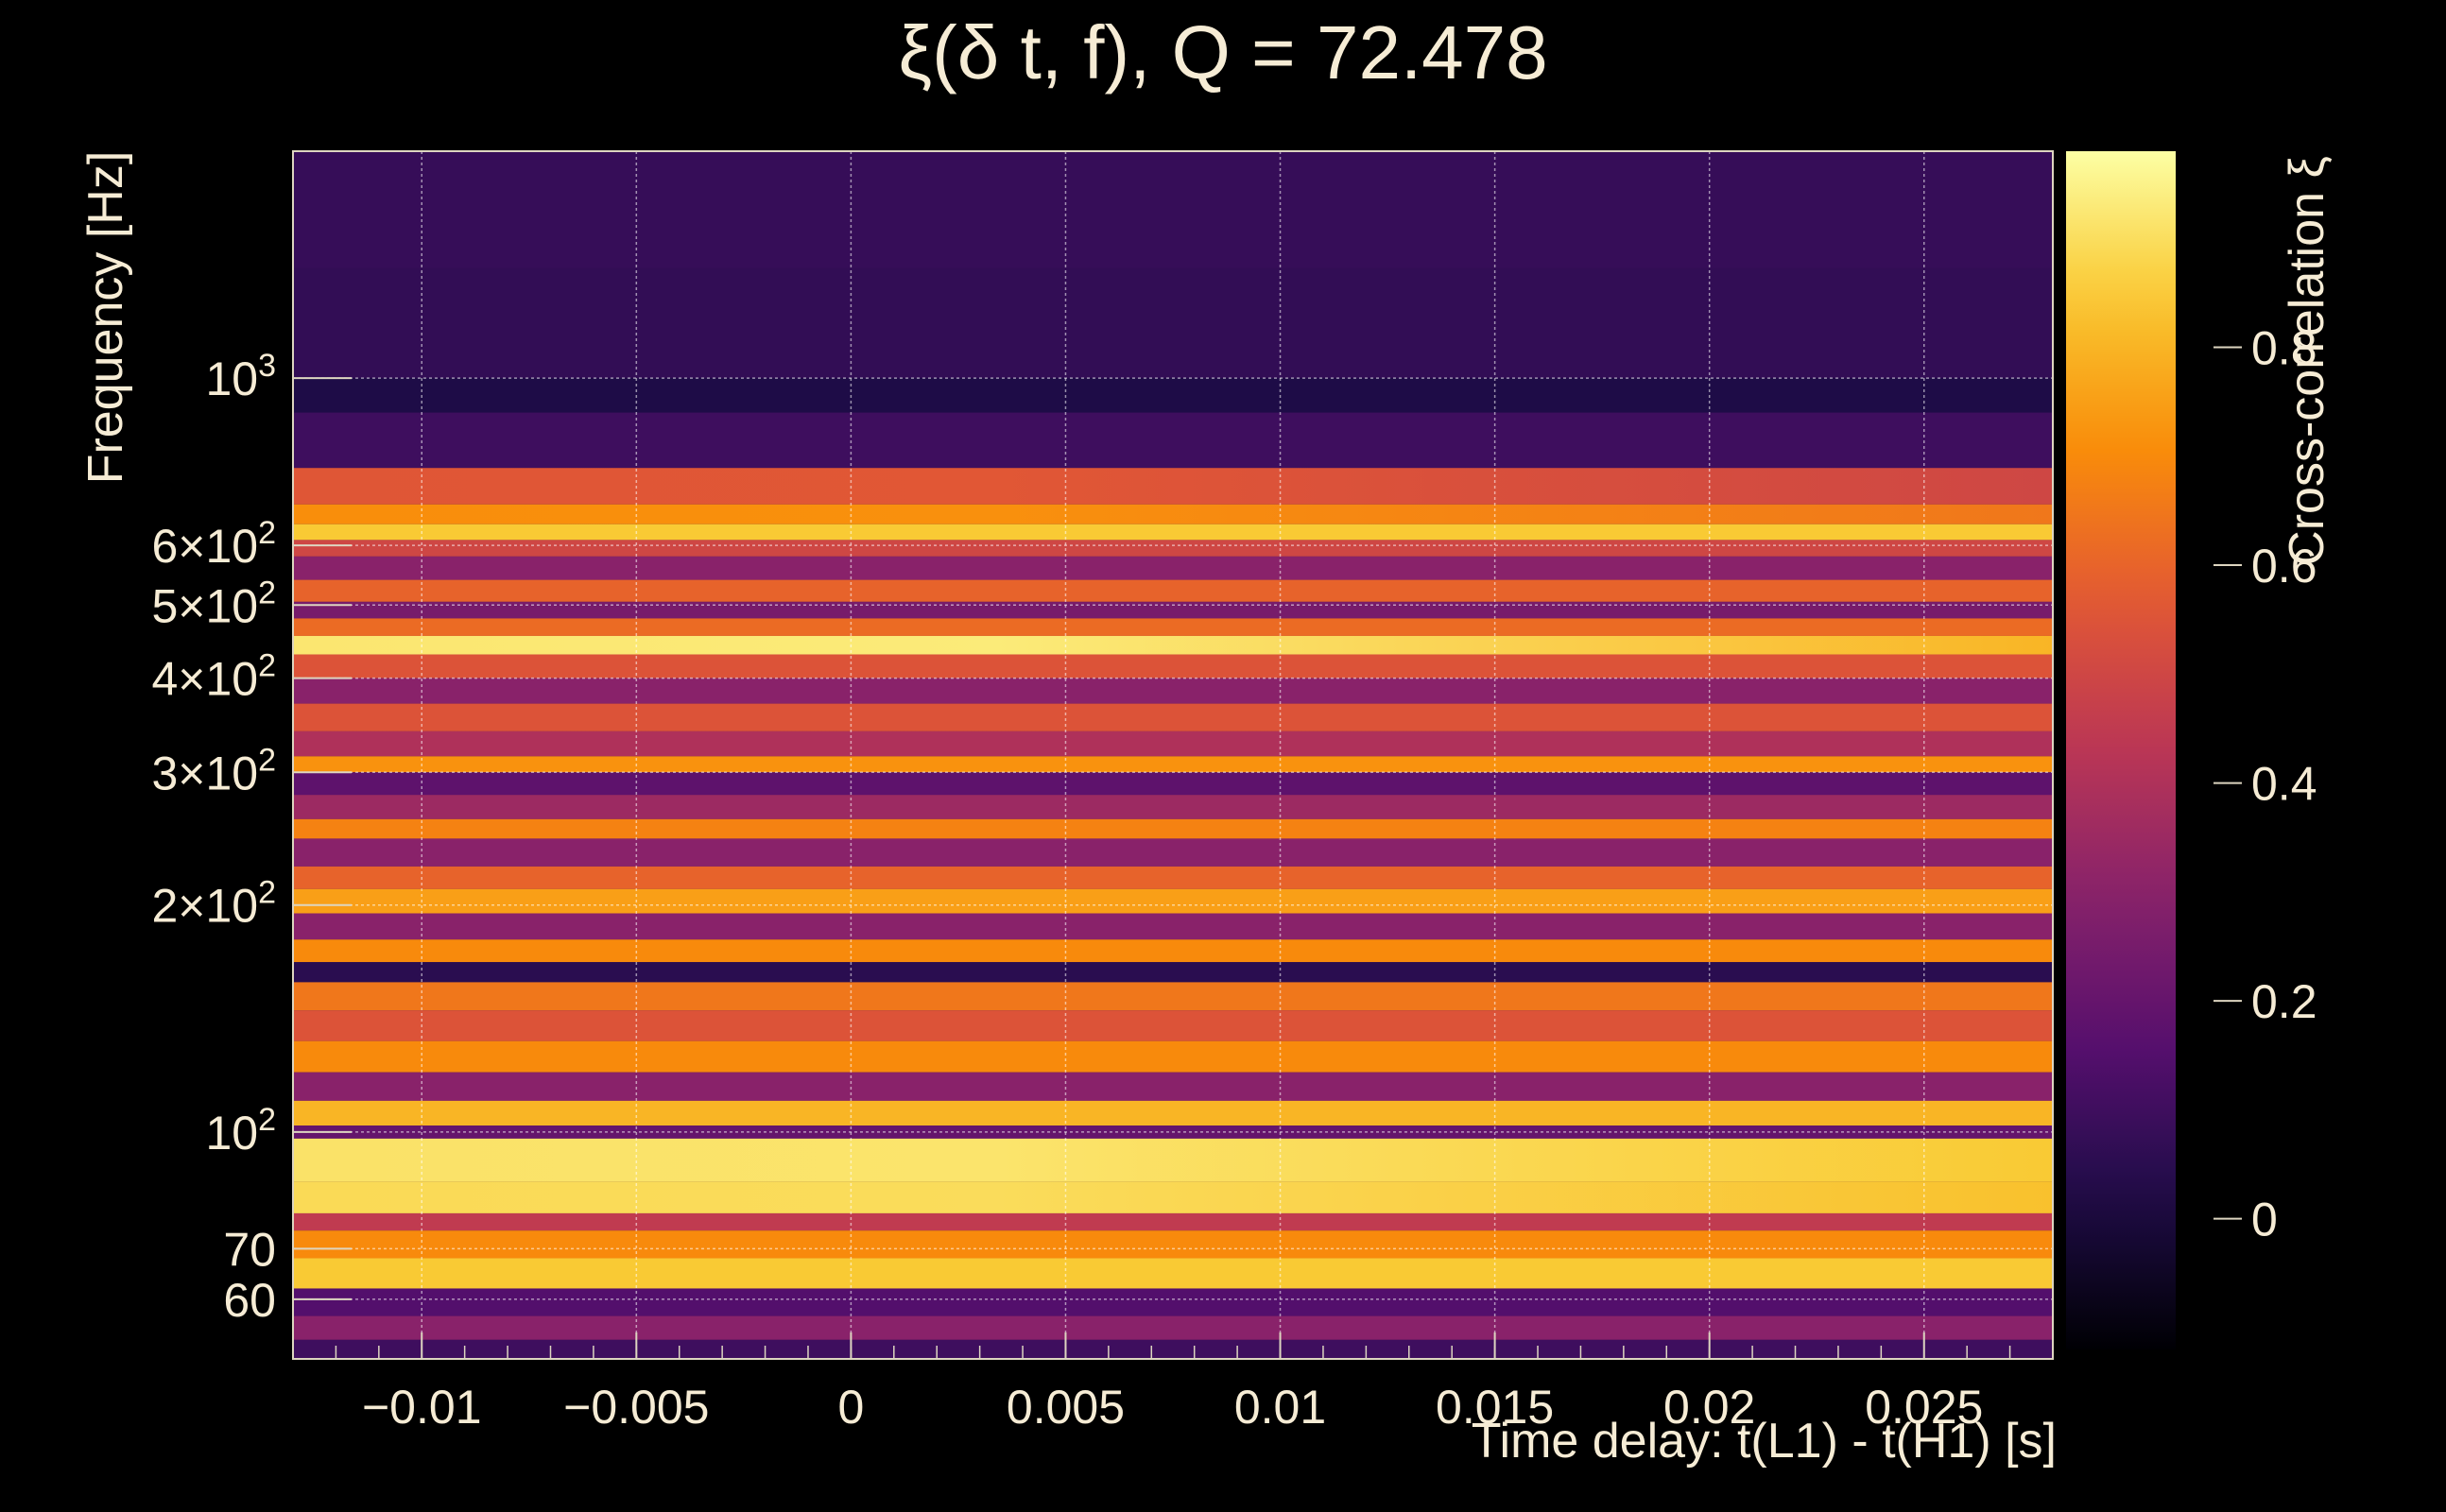  Describe the element at coordinates (213, 770) in the screenshot. I see `y-tick-label: 3×10²` at that location.